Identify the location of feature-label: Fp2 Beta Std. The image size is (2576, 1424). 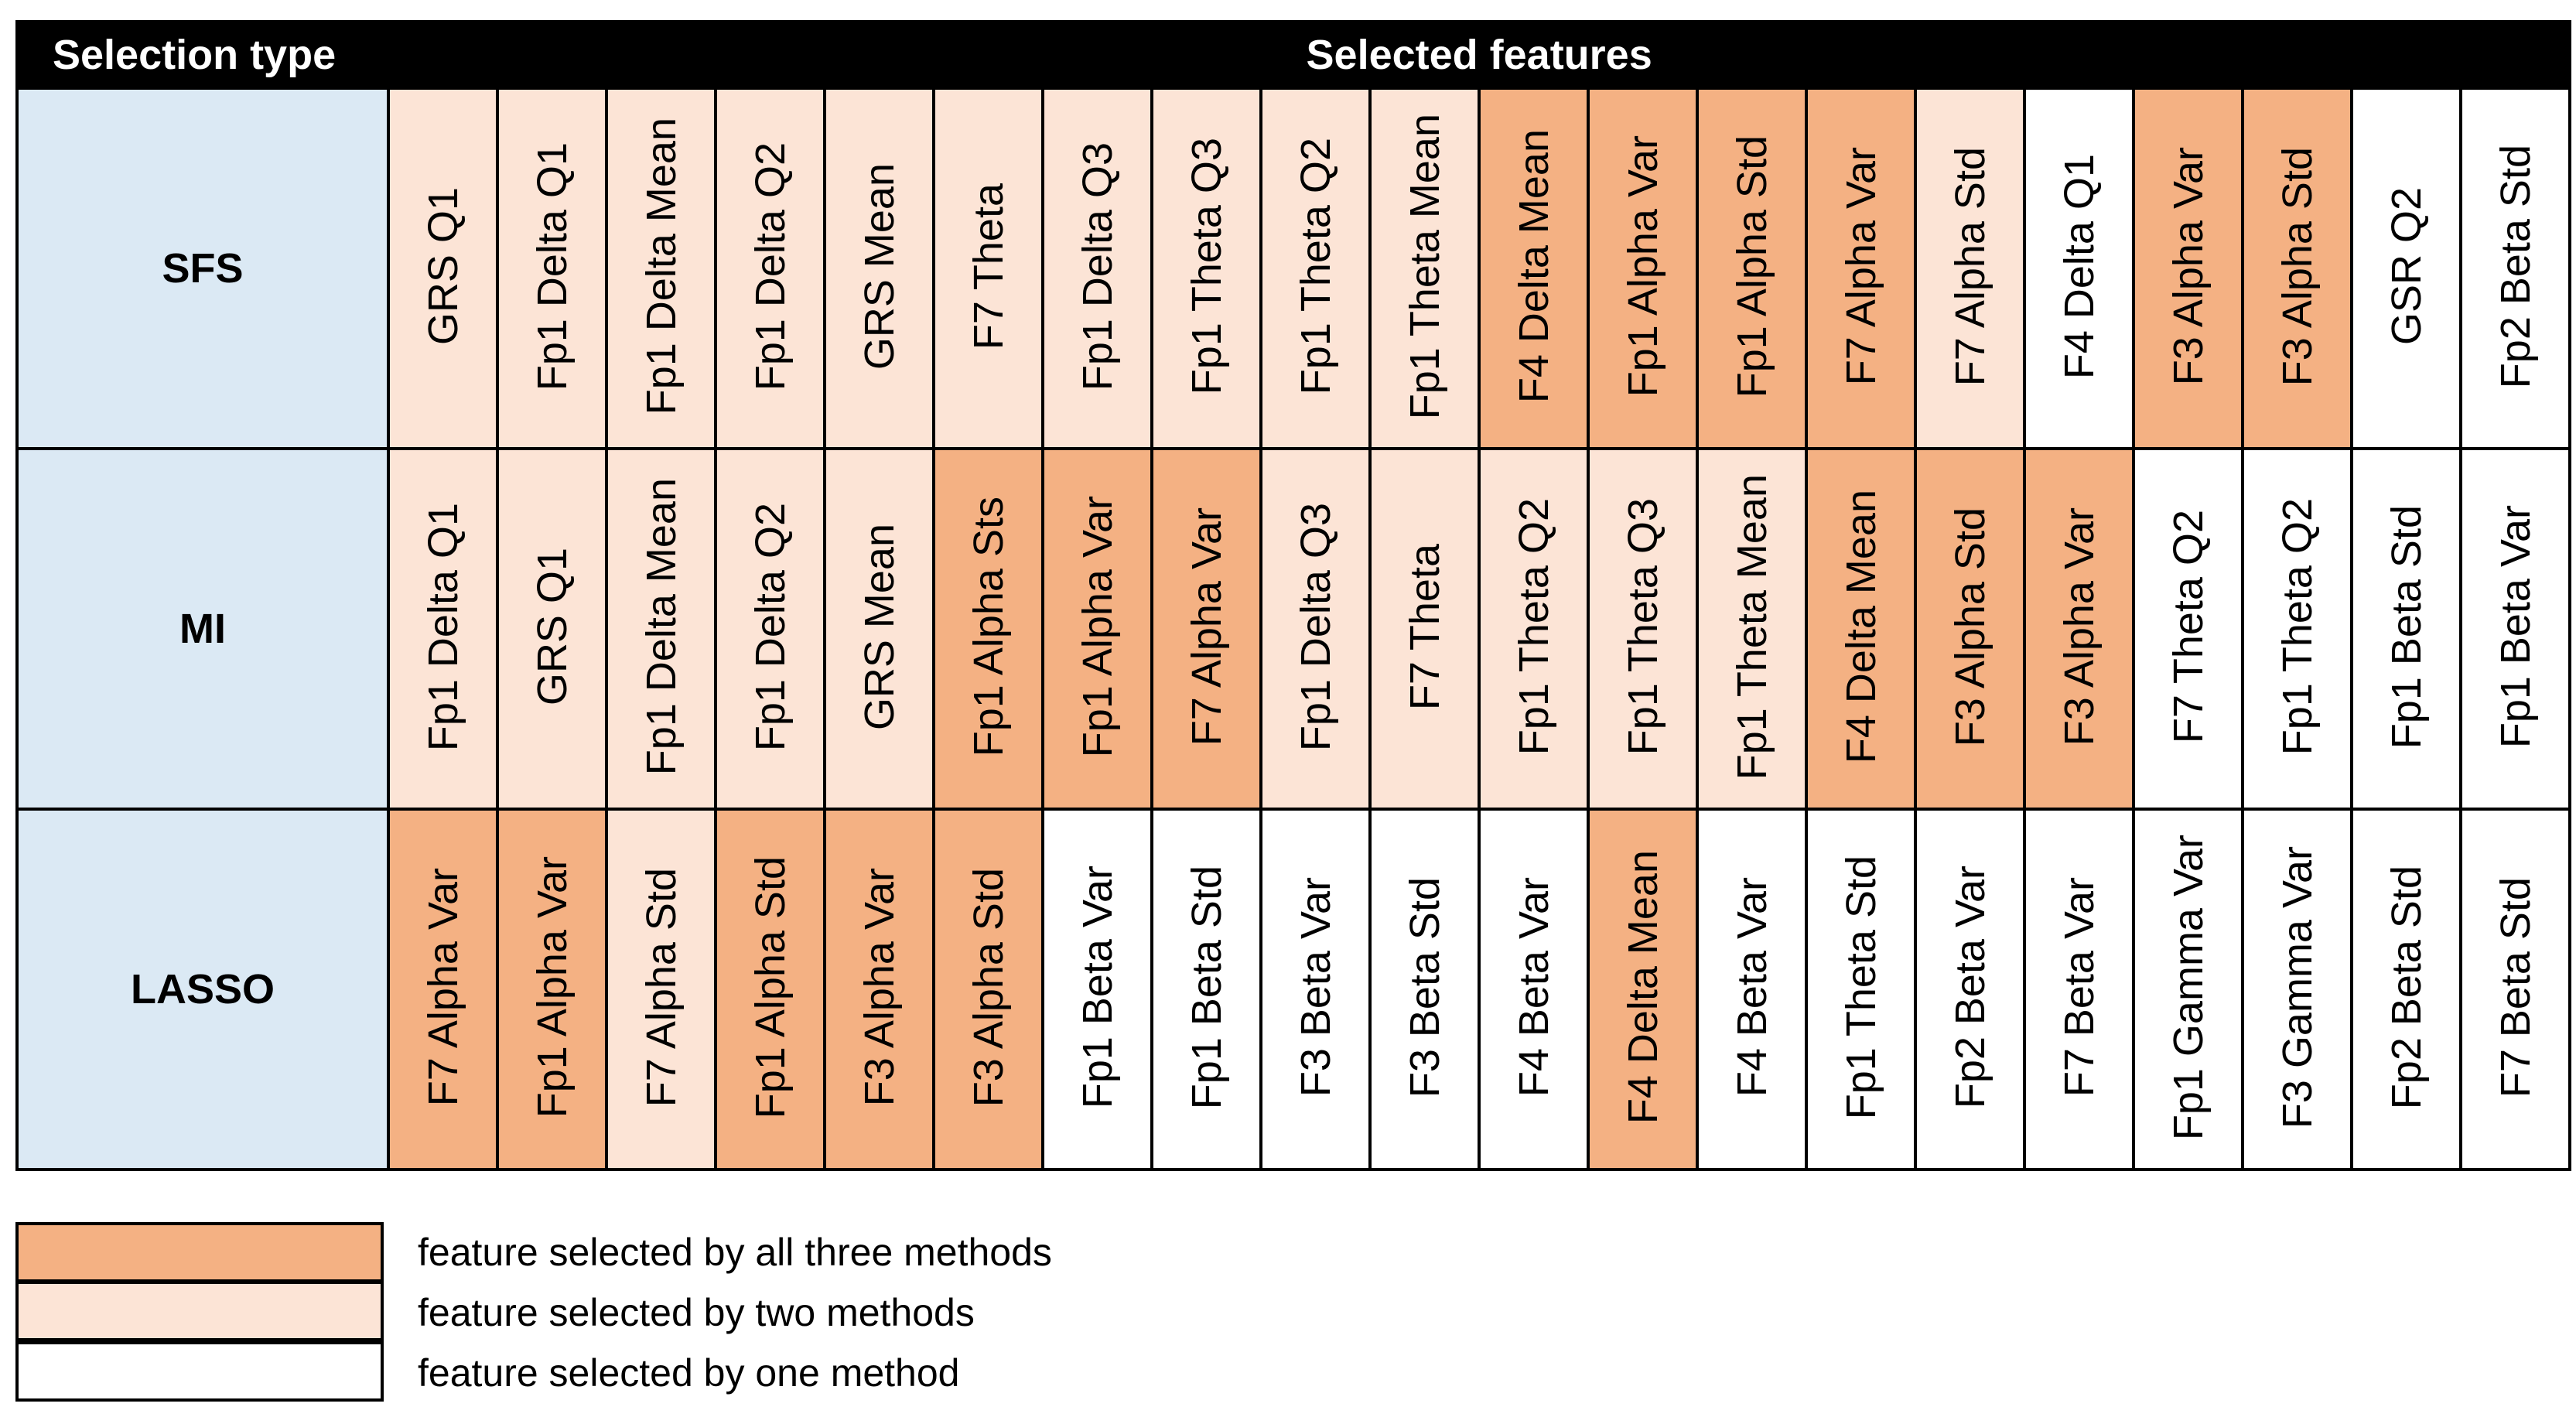
(2406, 987).